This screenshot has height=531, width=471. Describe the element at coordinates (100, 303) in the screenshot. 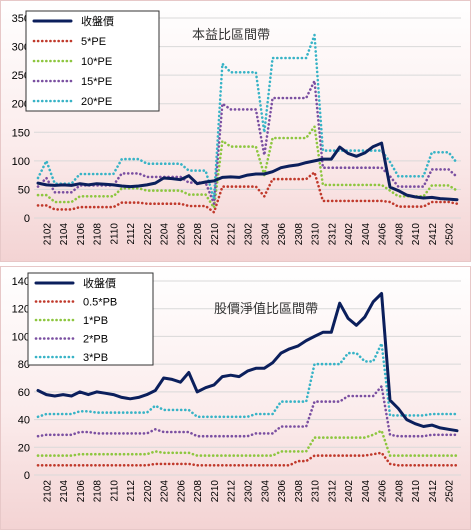

I see `legend-label: 0.5*PB` at that location.